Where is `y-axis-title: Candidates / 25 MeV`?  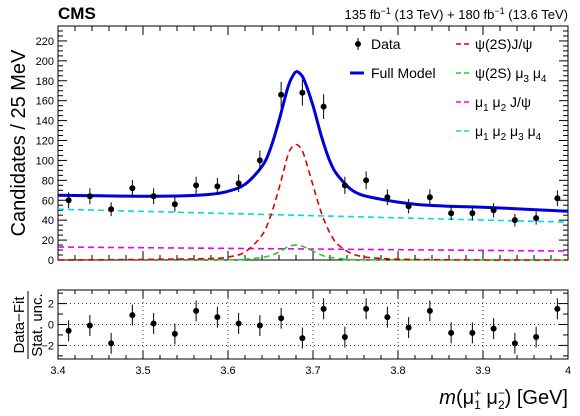
y-axis-title: Candidates / 25 MeV is located at coordinates (19, 142).